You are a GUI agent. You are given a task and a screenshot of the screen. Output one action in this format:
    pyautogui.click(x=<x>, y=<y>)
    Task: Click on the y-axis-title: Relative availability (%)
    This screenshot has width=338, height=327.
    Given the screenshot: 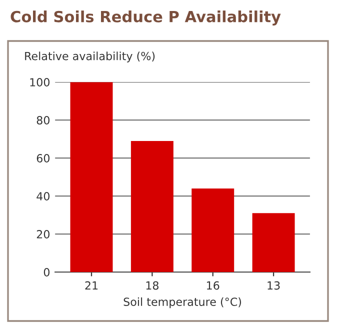 What is the action you would take?
    pyautogui.click(x=90, y=57)
    